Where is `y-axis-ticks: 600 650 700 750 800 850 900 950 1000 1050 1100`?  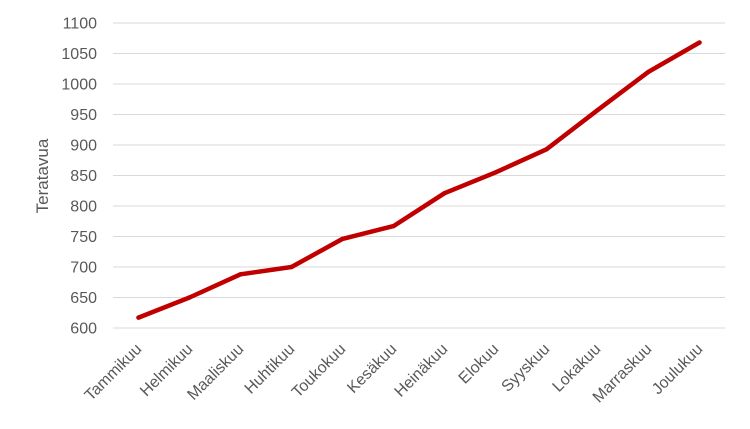
y-axis-ticks: 600 650 700 750 800 850 900 950 1000 1050 1100 is located at coordinates (79, 177).